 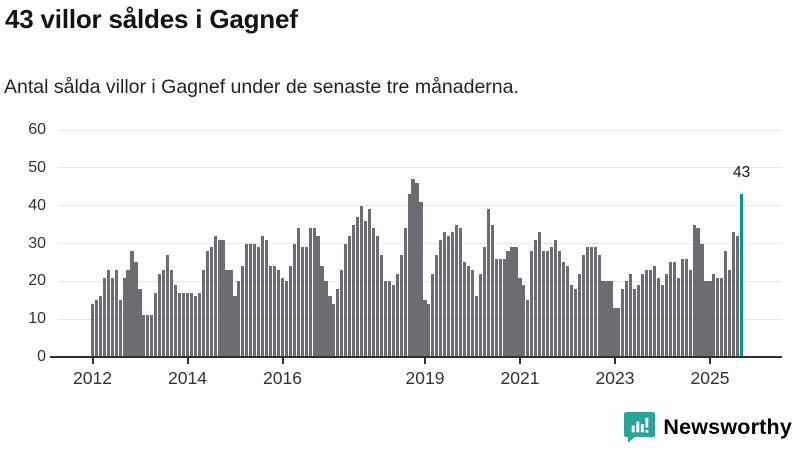 I want to click on x-axis-line, so click(x=416, y=357).